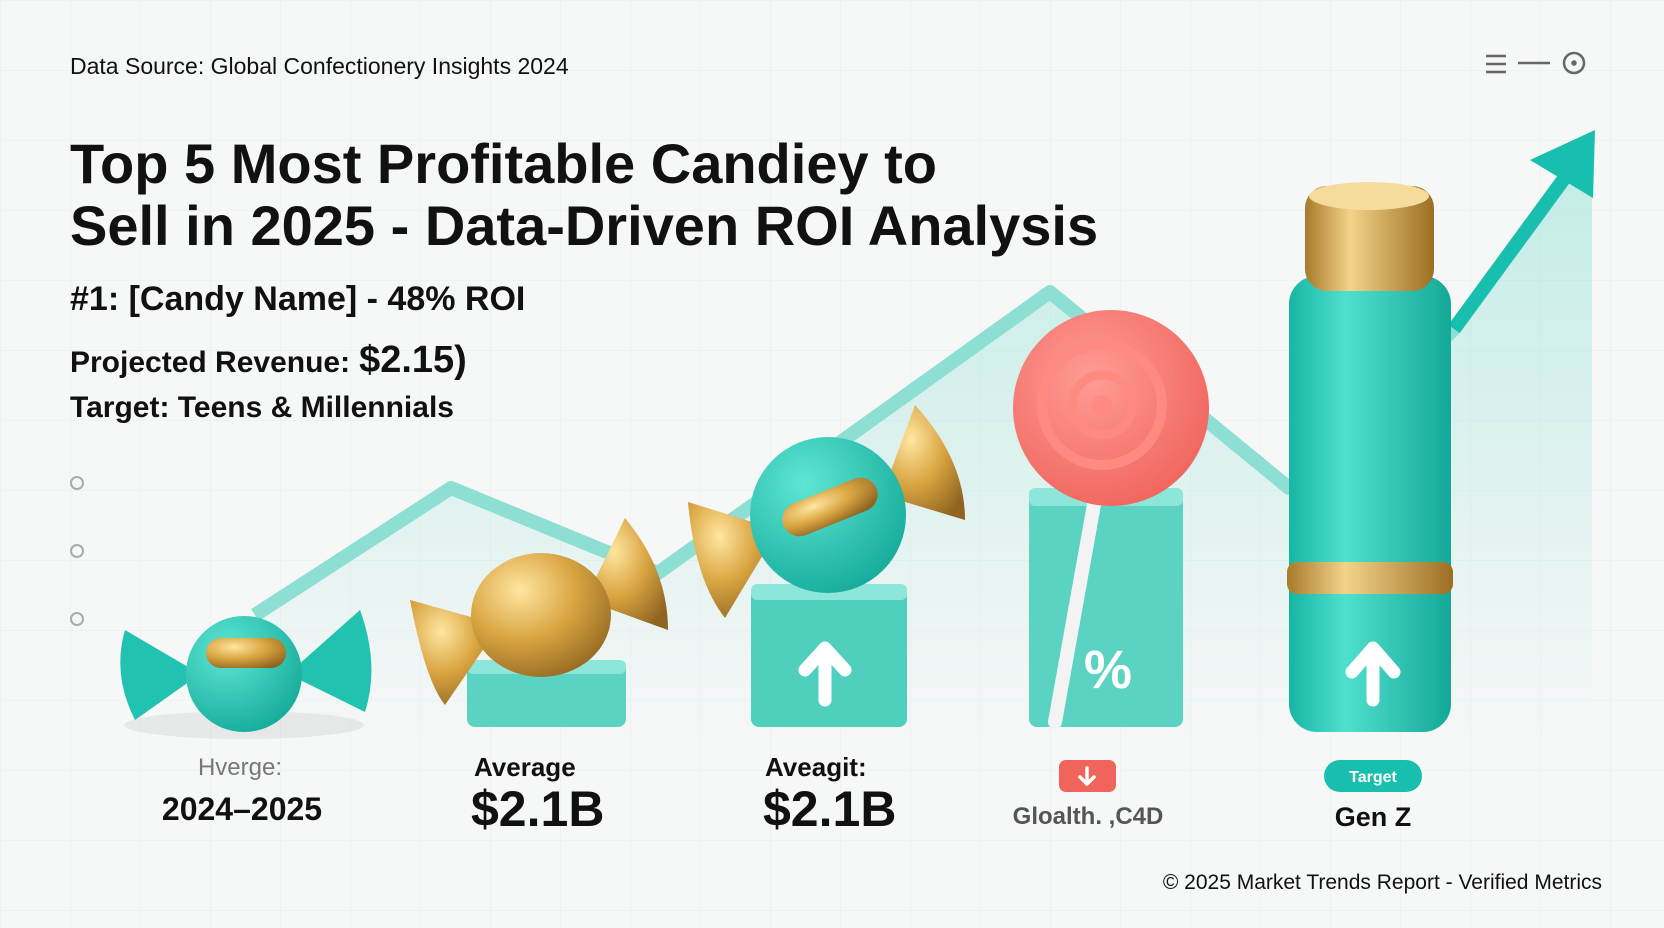 This screenshot has width=1664, height=928. I want to click on item-label: Average, so click(525, 767).